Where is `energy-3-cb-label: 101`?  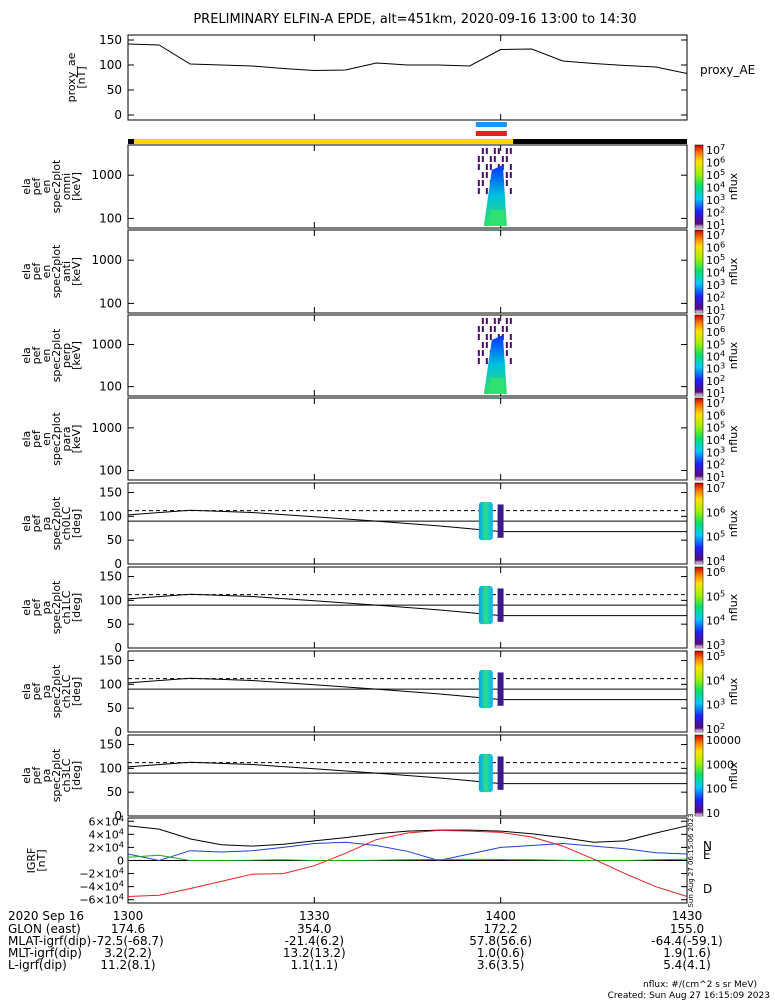 energy-3-cb-label: 101 is located at coordinates (715, 476).